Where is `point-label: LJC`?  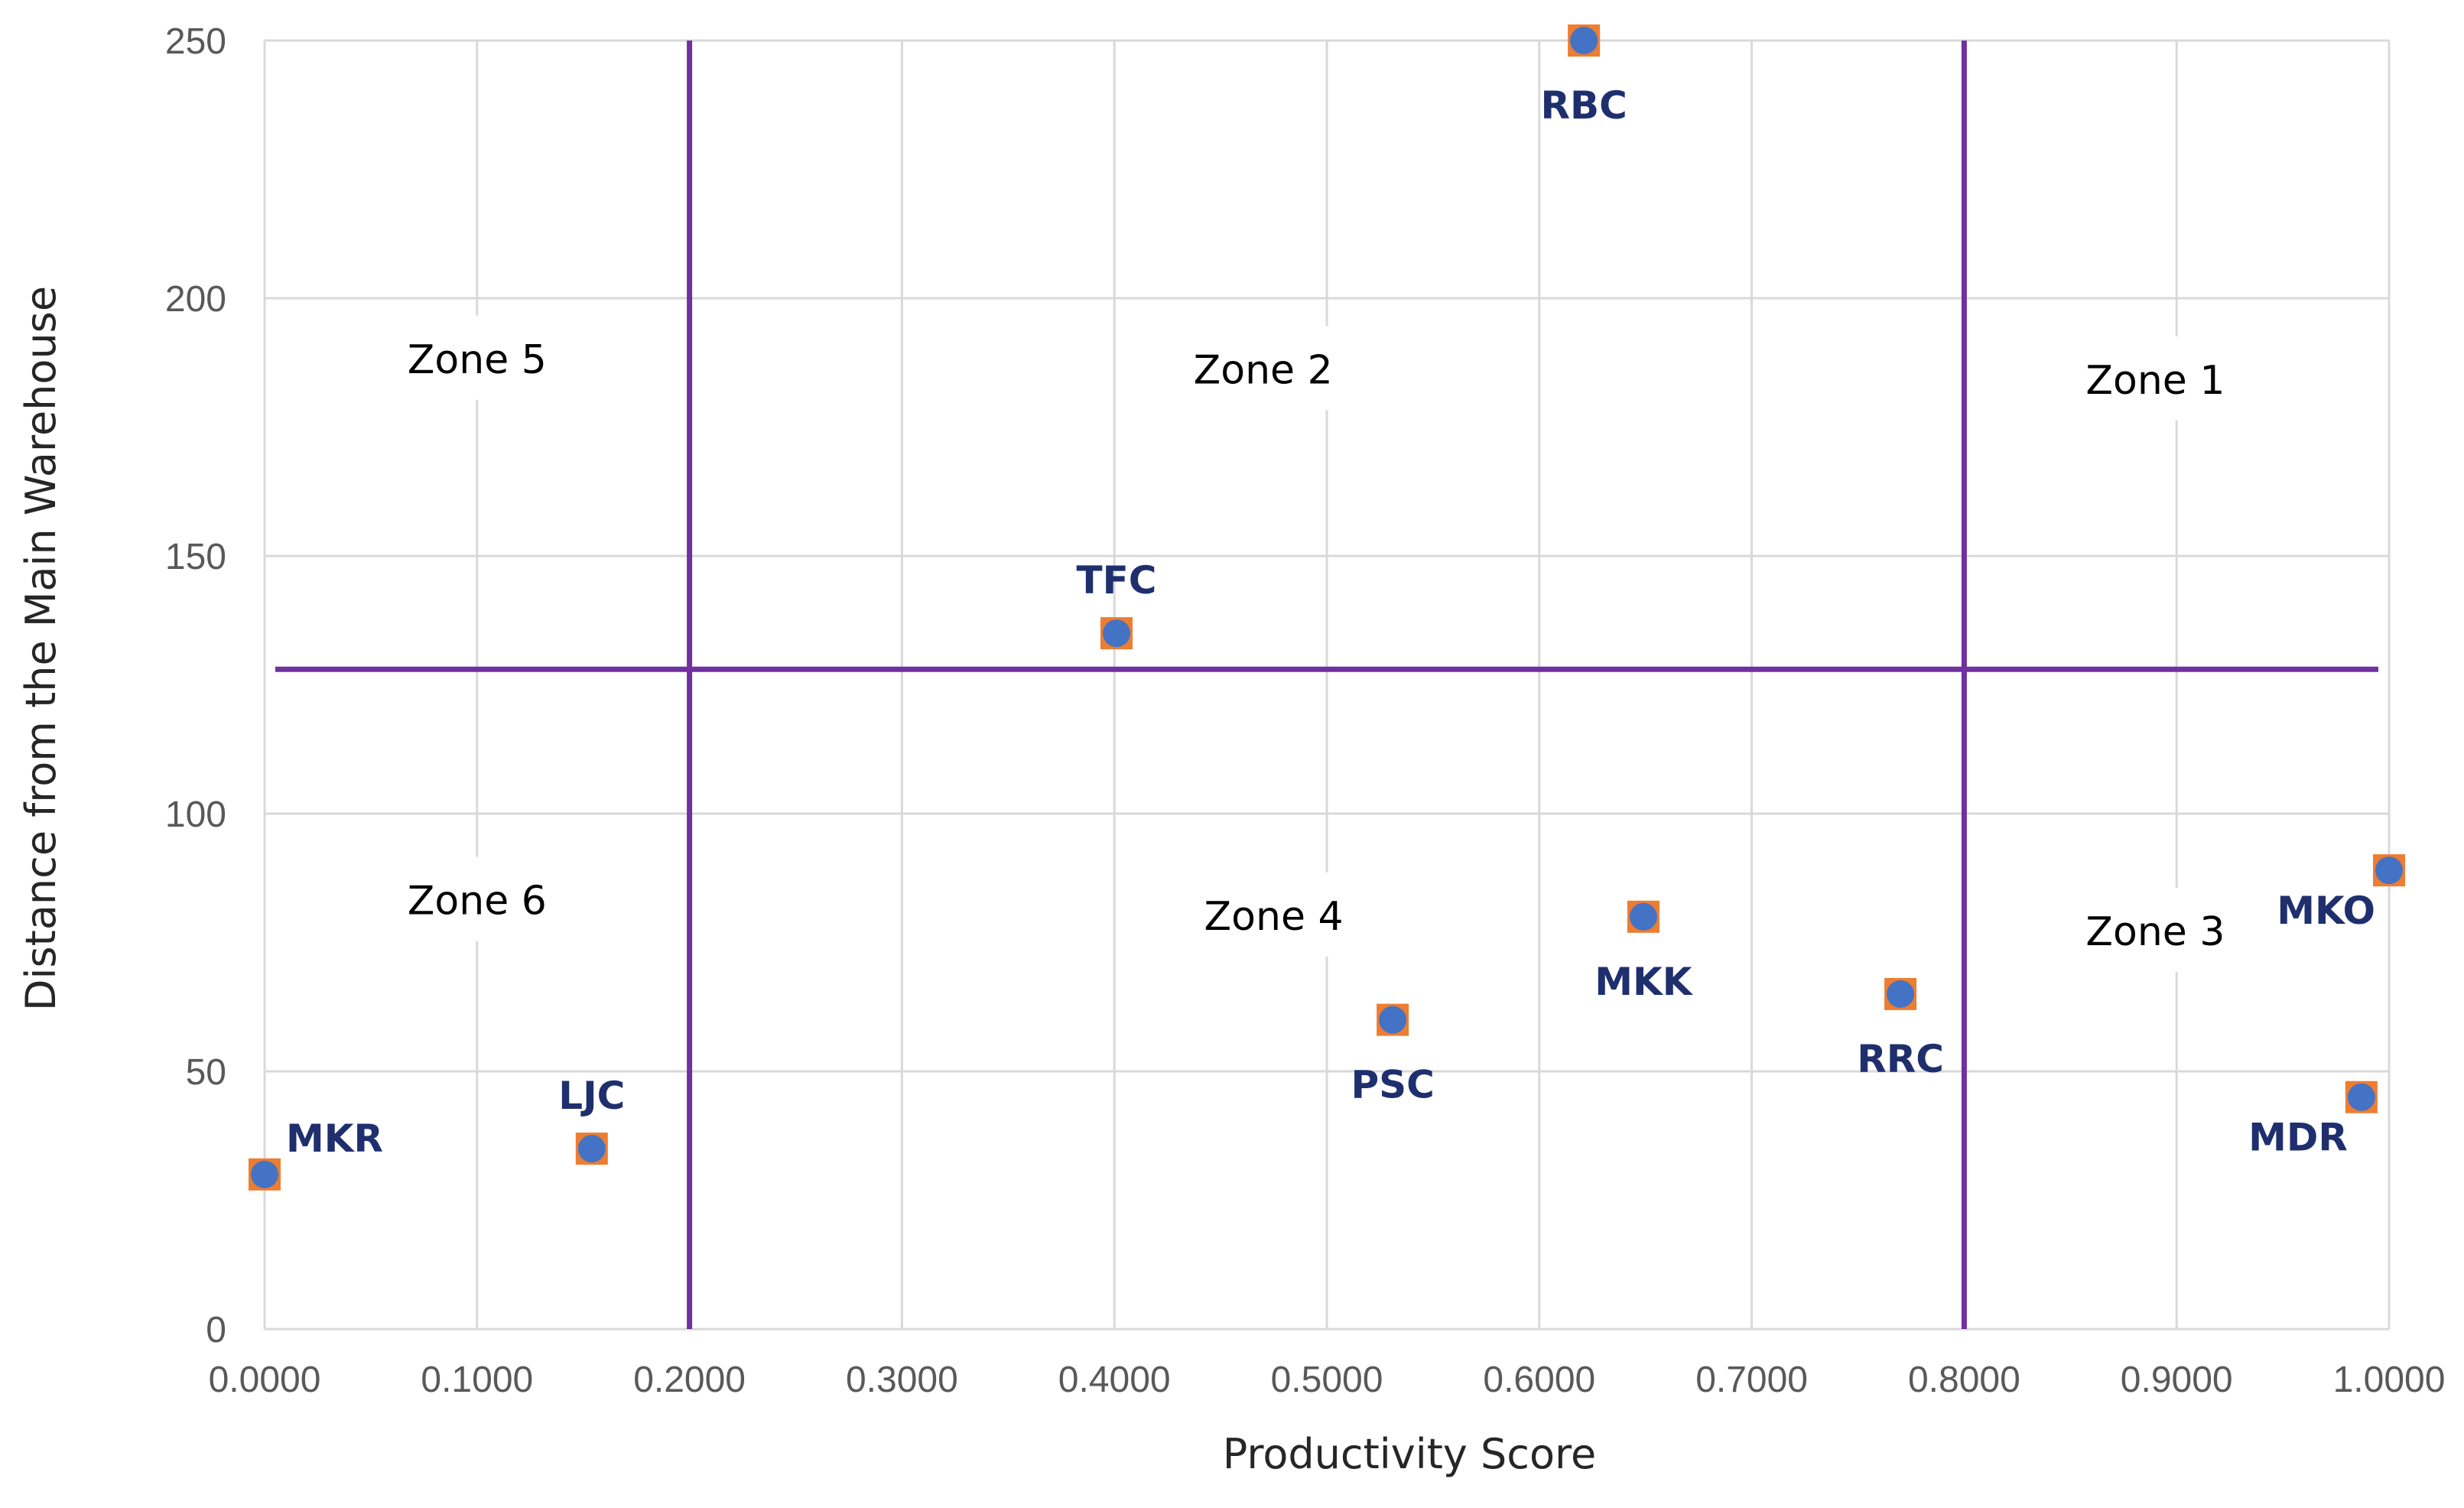
point-label: LJC is located at coordinates (591, 1096).